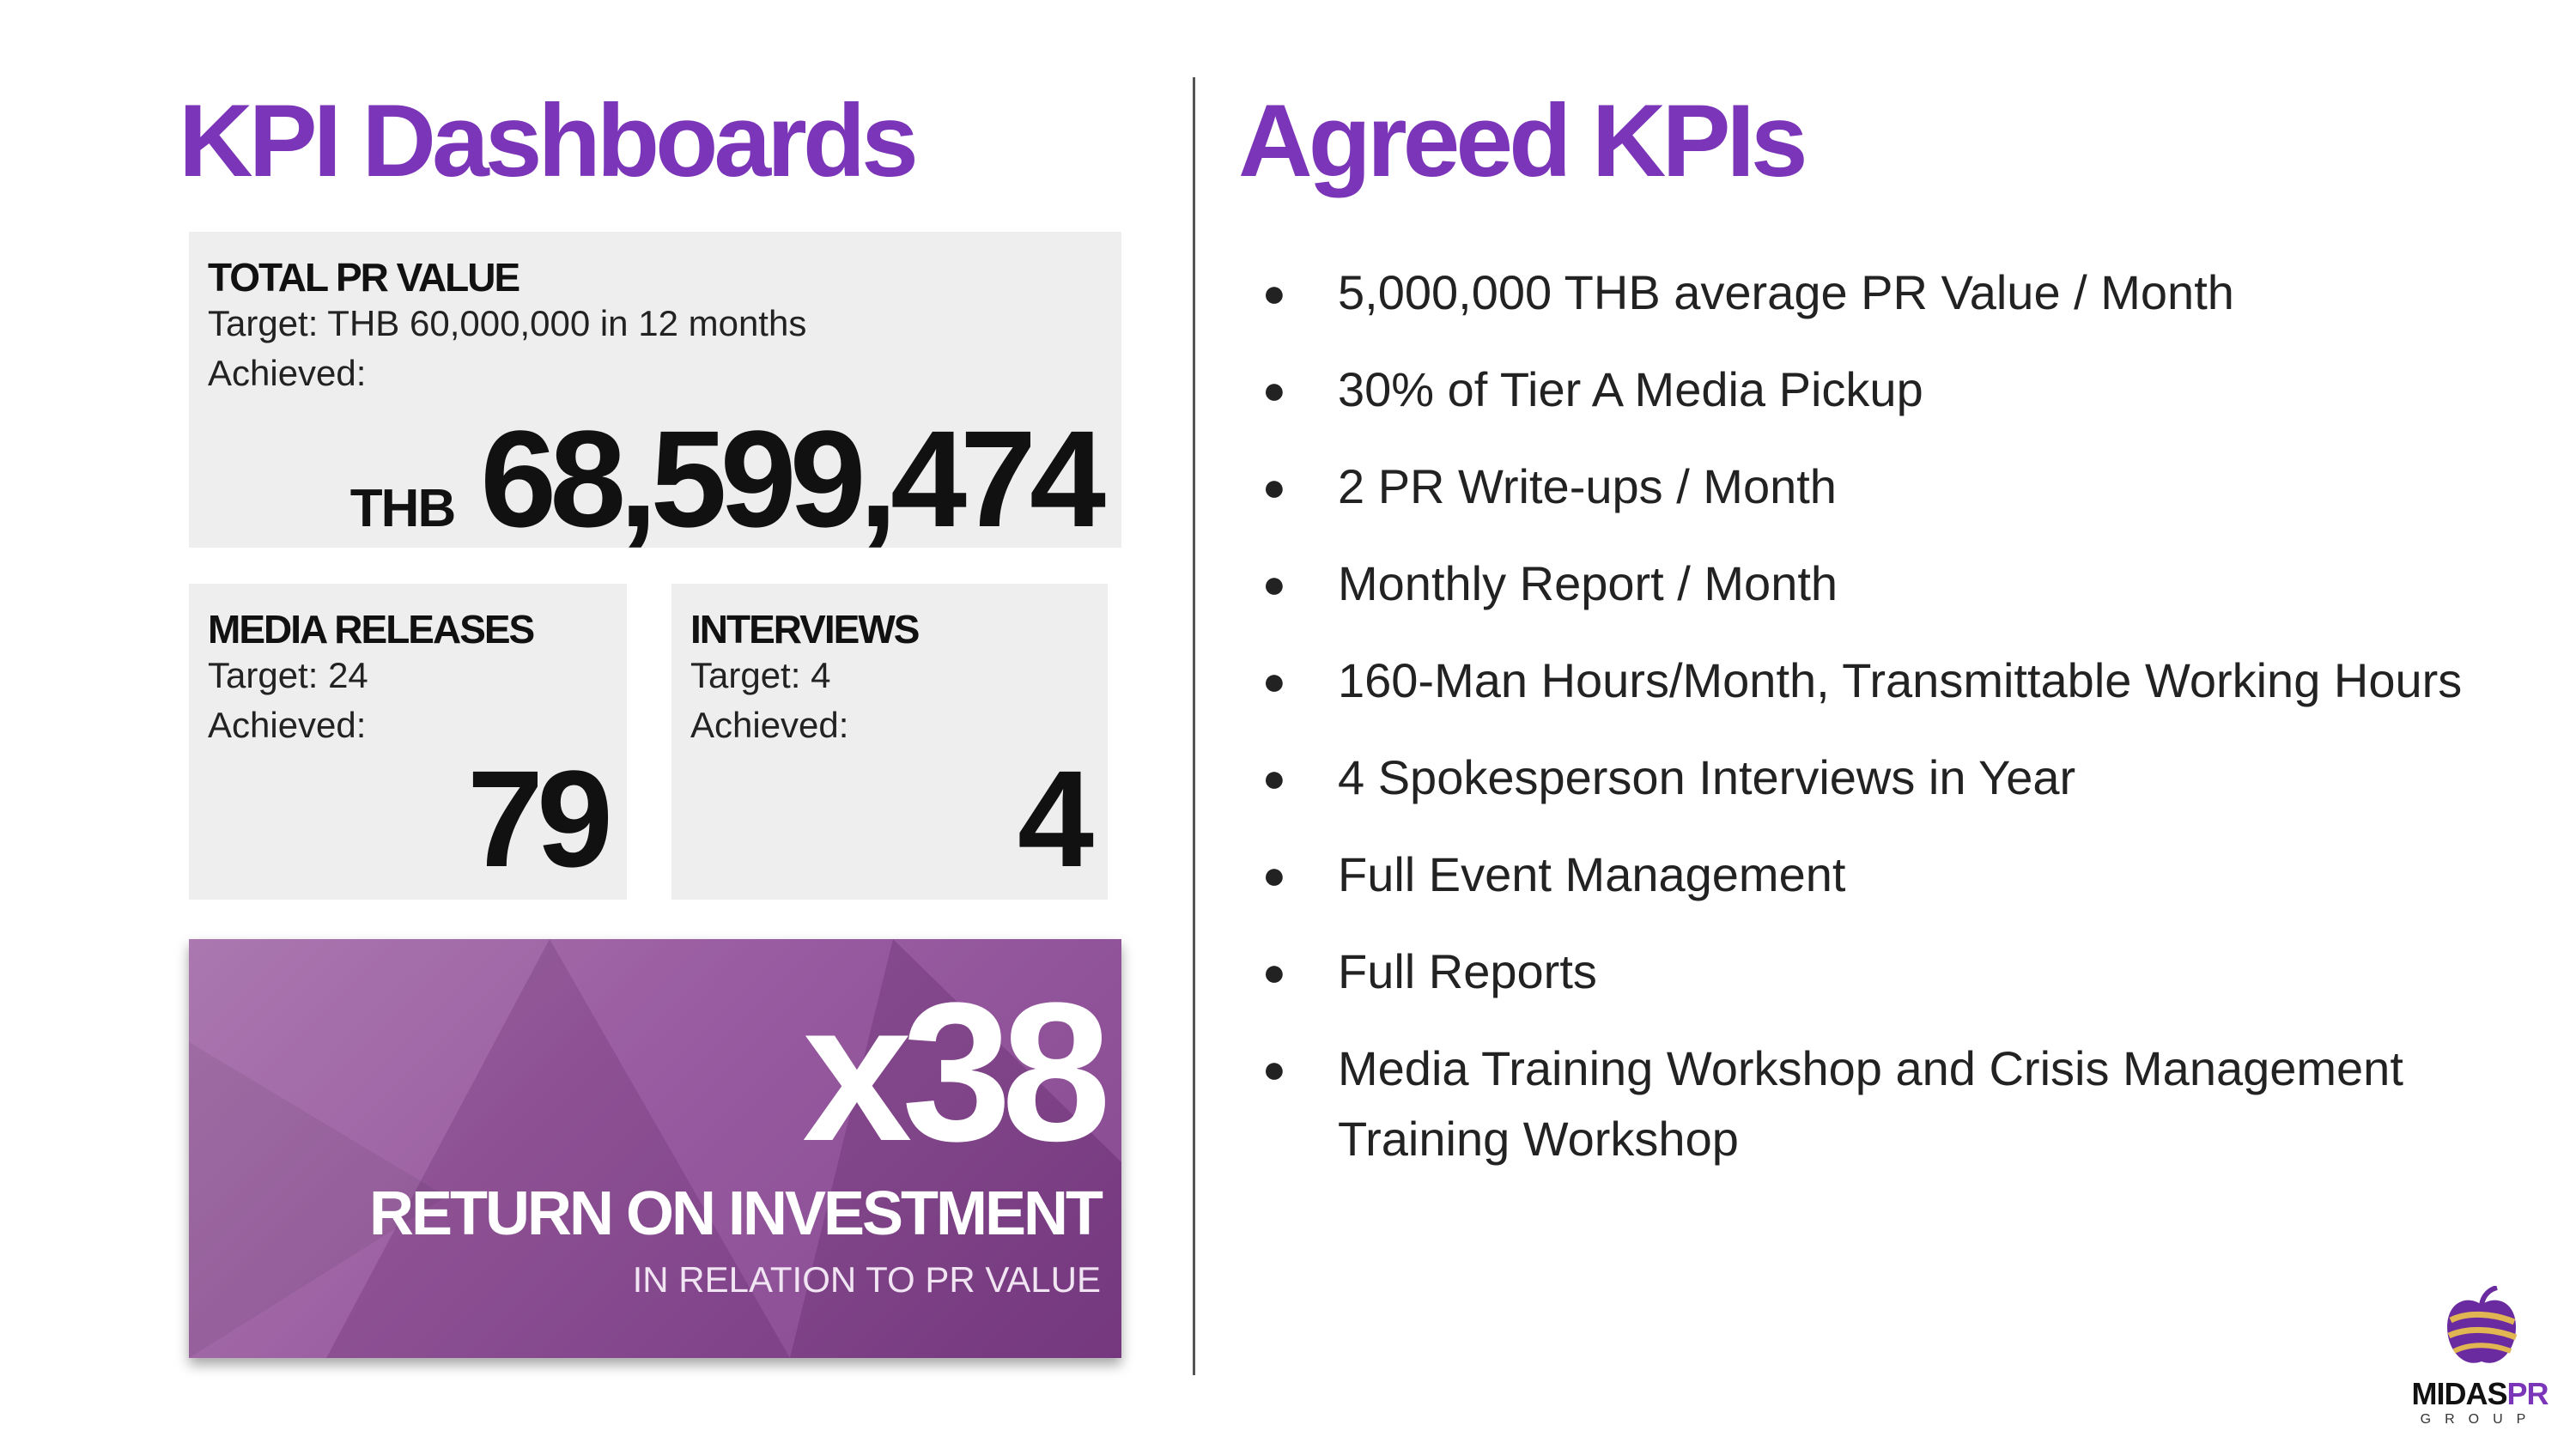  What do you see at coordinates (1056, 818) in the screenshot?
I see `interviews-value: 4` at bounding box center [1056, 818].